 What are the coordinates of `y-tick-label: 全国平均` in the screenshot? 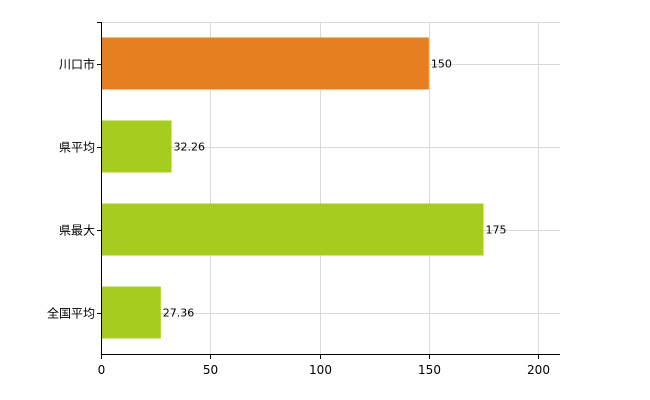 It's located at (71, 313).